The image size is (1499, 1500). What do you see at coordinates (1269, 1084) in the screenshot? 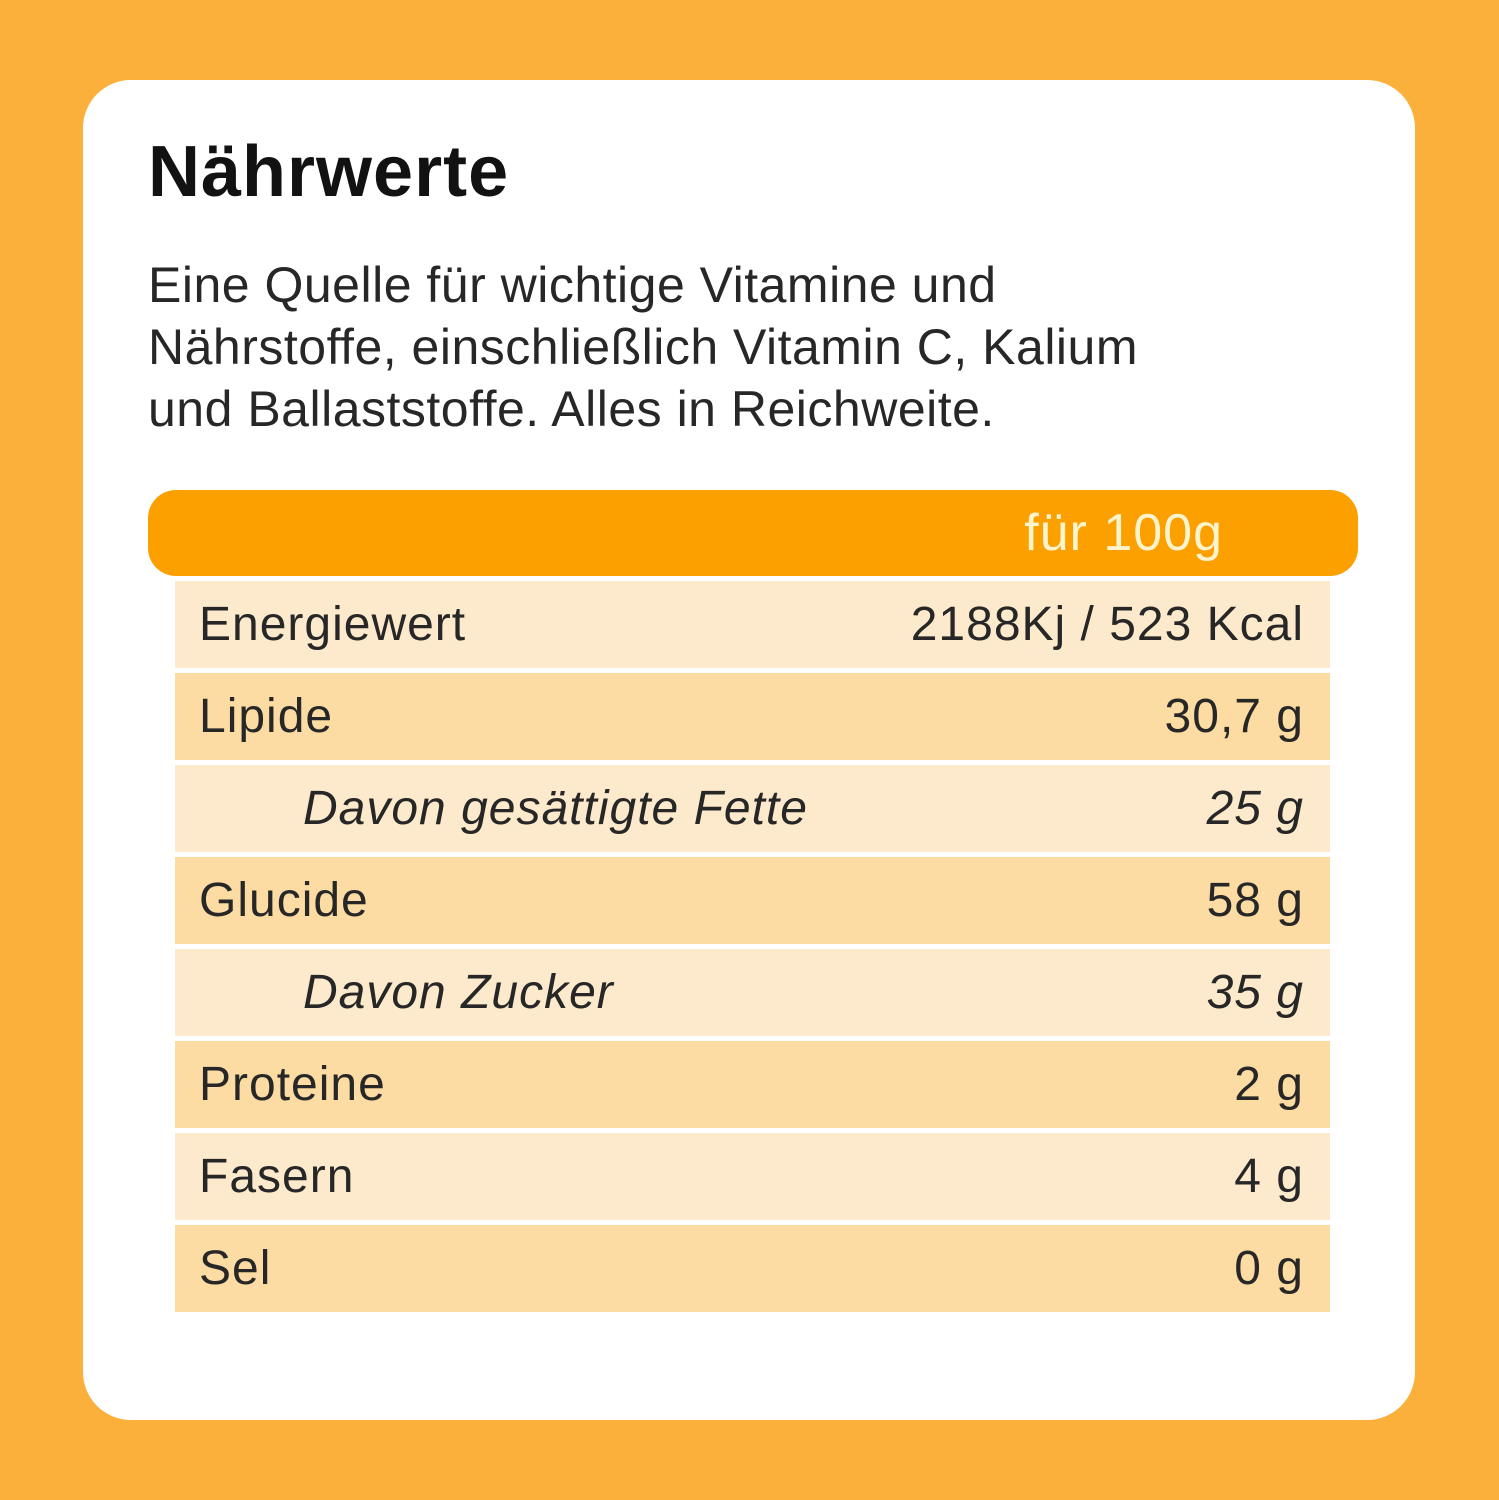
I see `row-value: 2 g` at bounding box center [1269, 1084].